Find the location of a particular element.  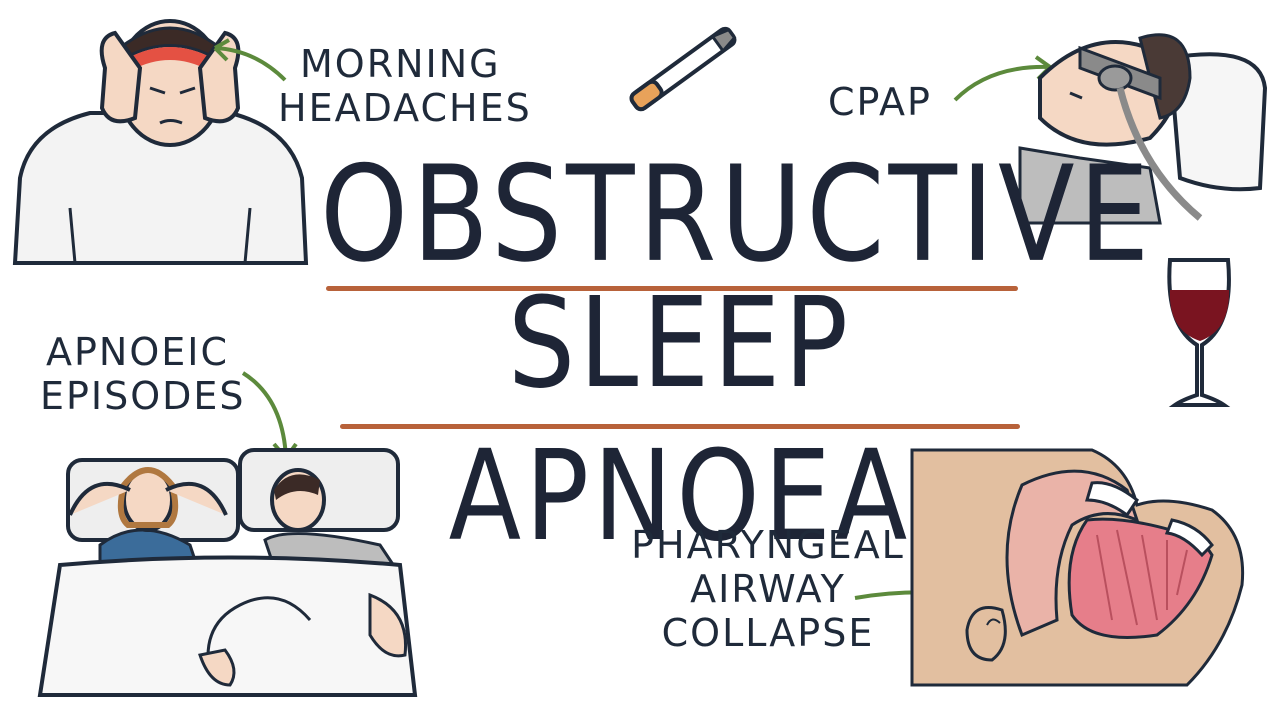

headaches-label-line: HEADACHES is located at coordinates (405, 108).